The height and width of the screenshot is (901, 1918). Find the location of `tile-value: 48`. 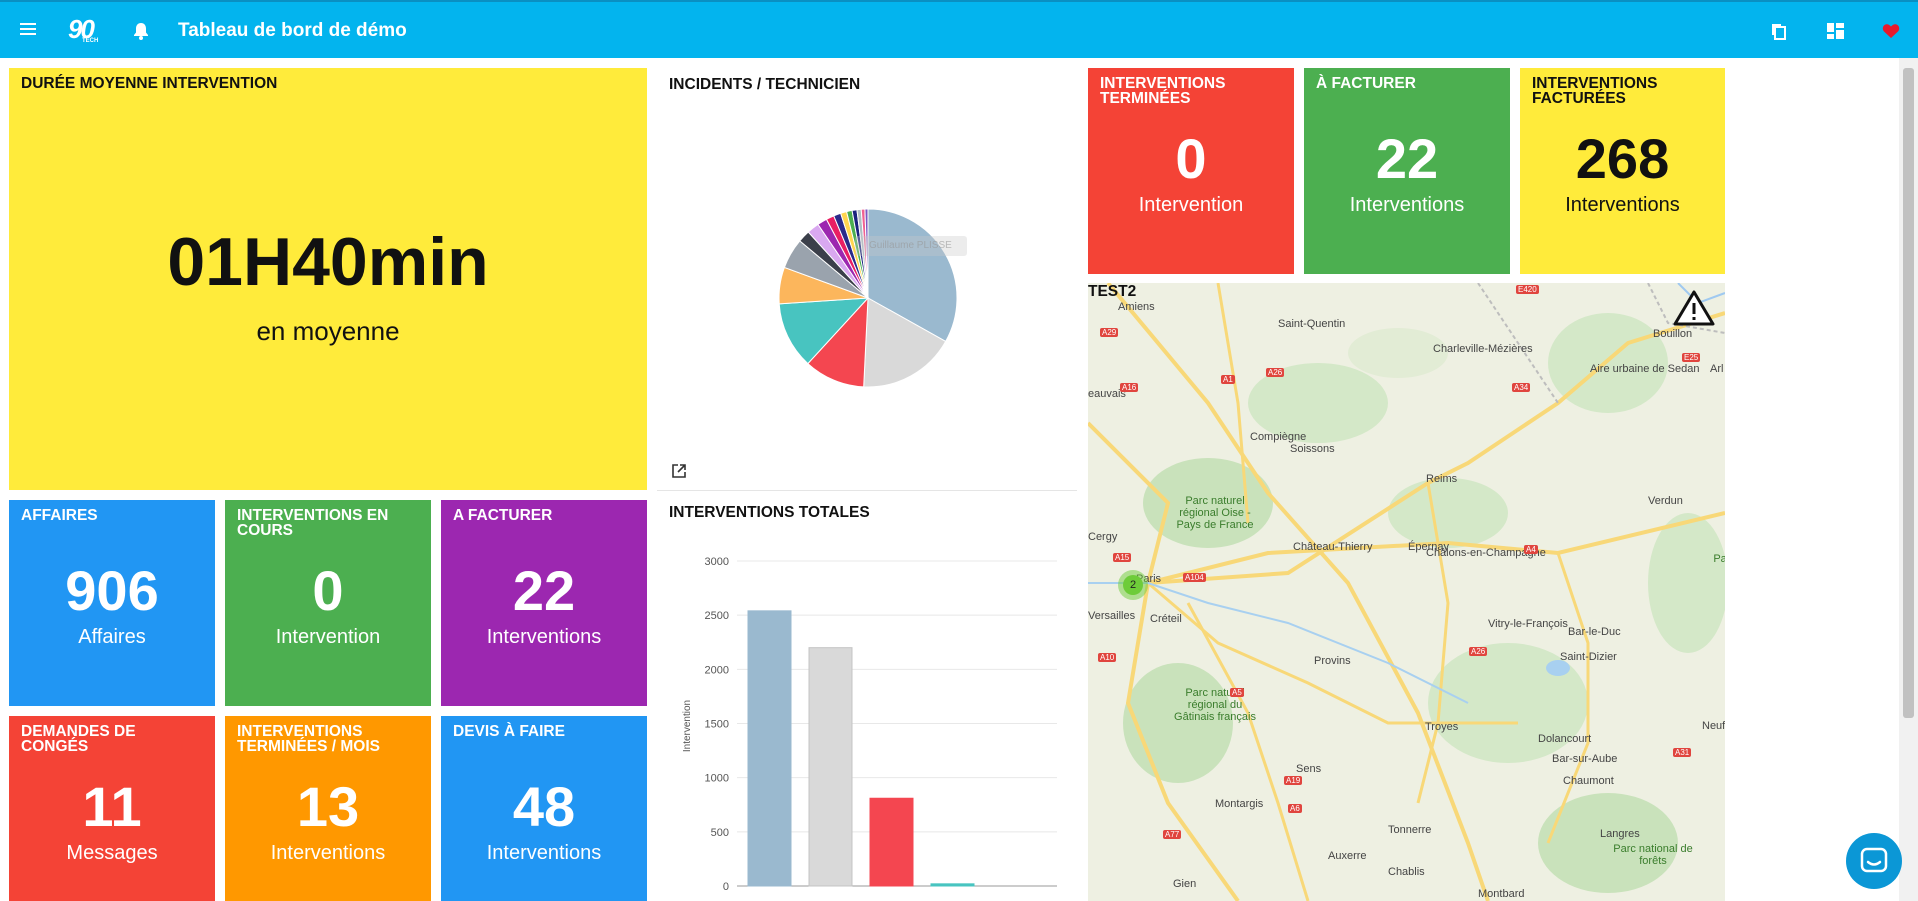

tile-value: 48 is located at coordinates (544, 806).